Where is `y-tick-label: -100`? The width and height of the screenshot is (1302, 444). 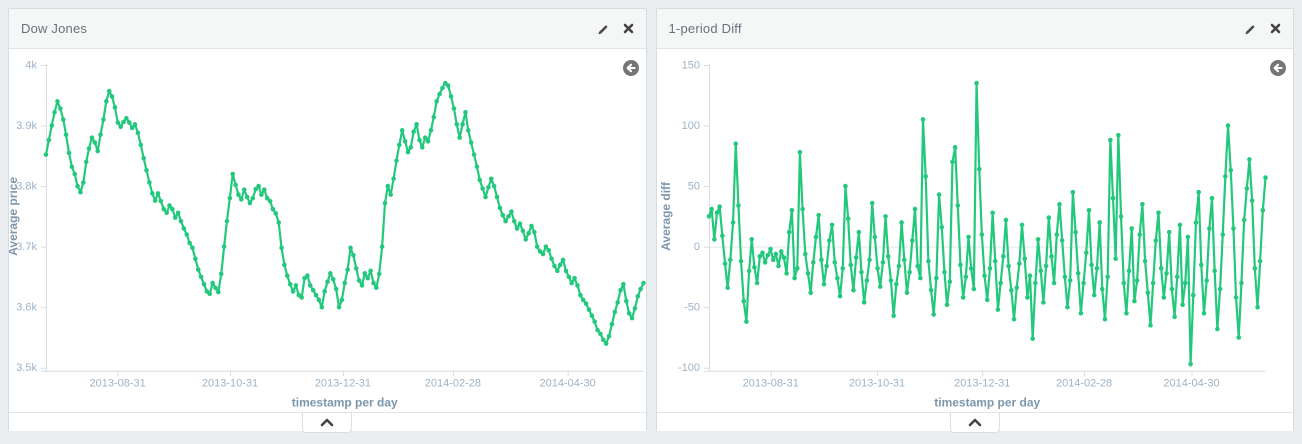
y-tick-label: -100 is located at coordinates (688, 368).